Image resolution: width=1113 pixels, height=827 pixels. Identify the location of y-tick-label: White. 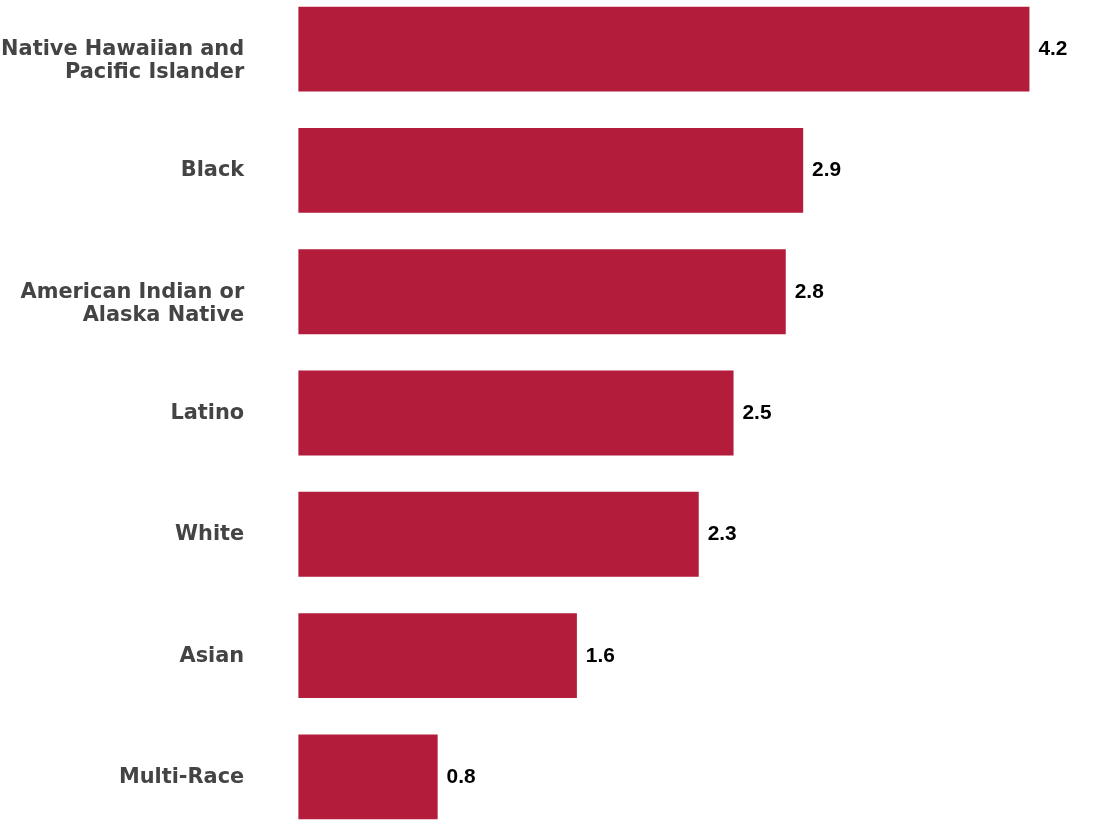
(210, 533).